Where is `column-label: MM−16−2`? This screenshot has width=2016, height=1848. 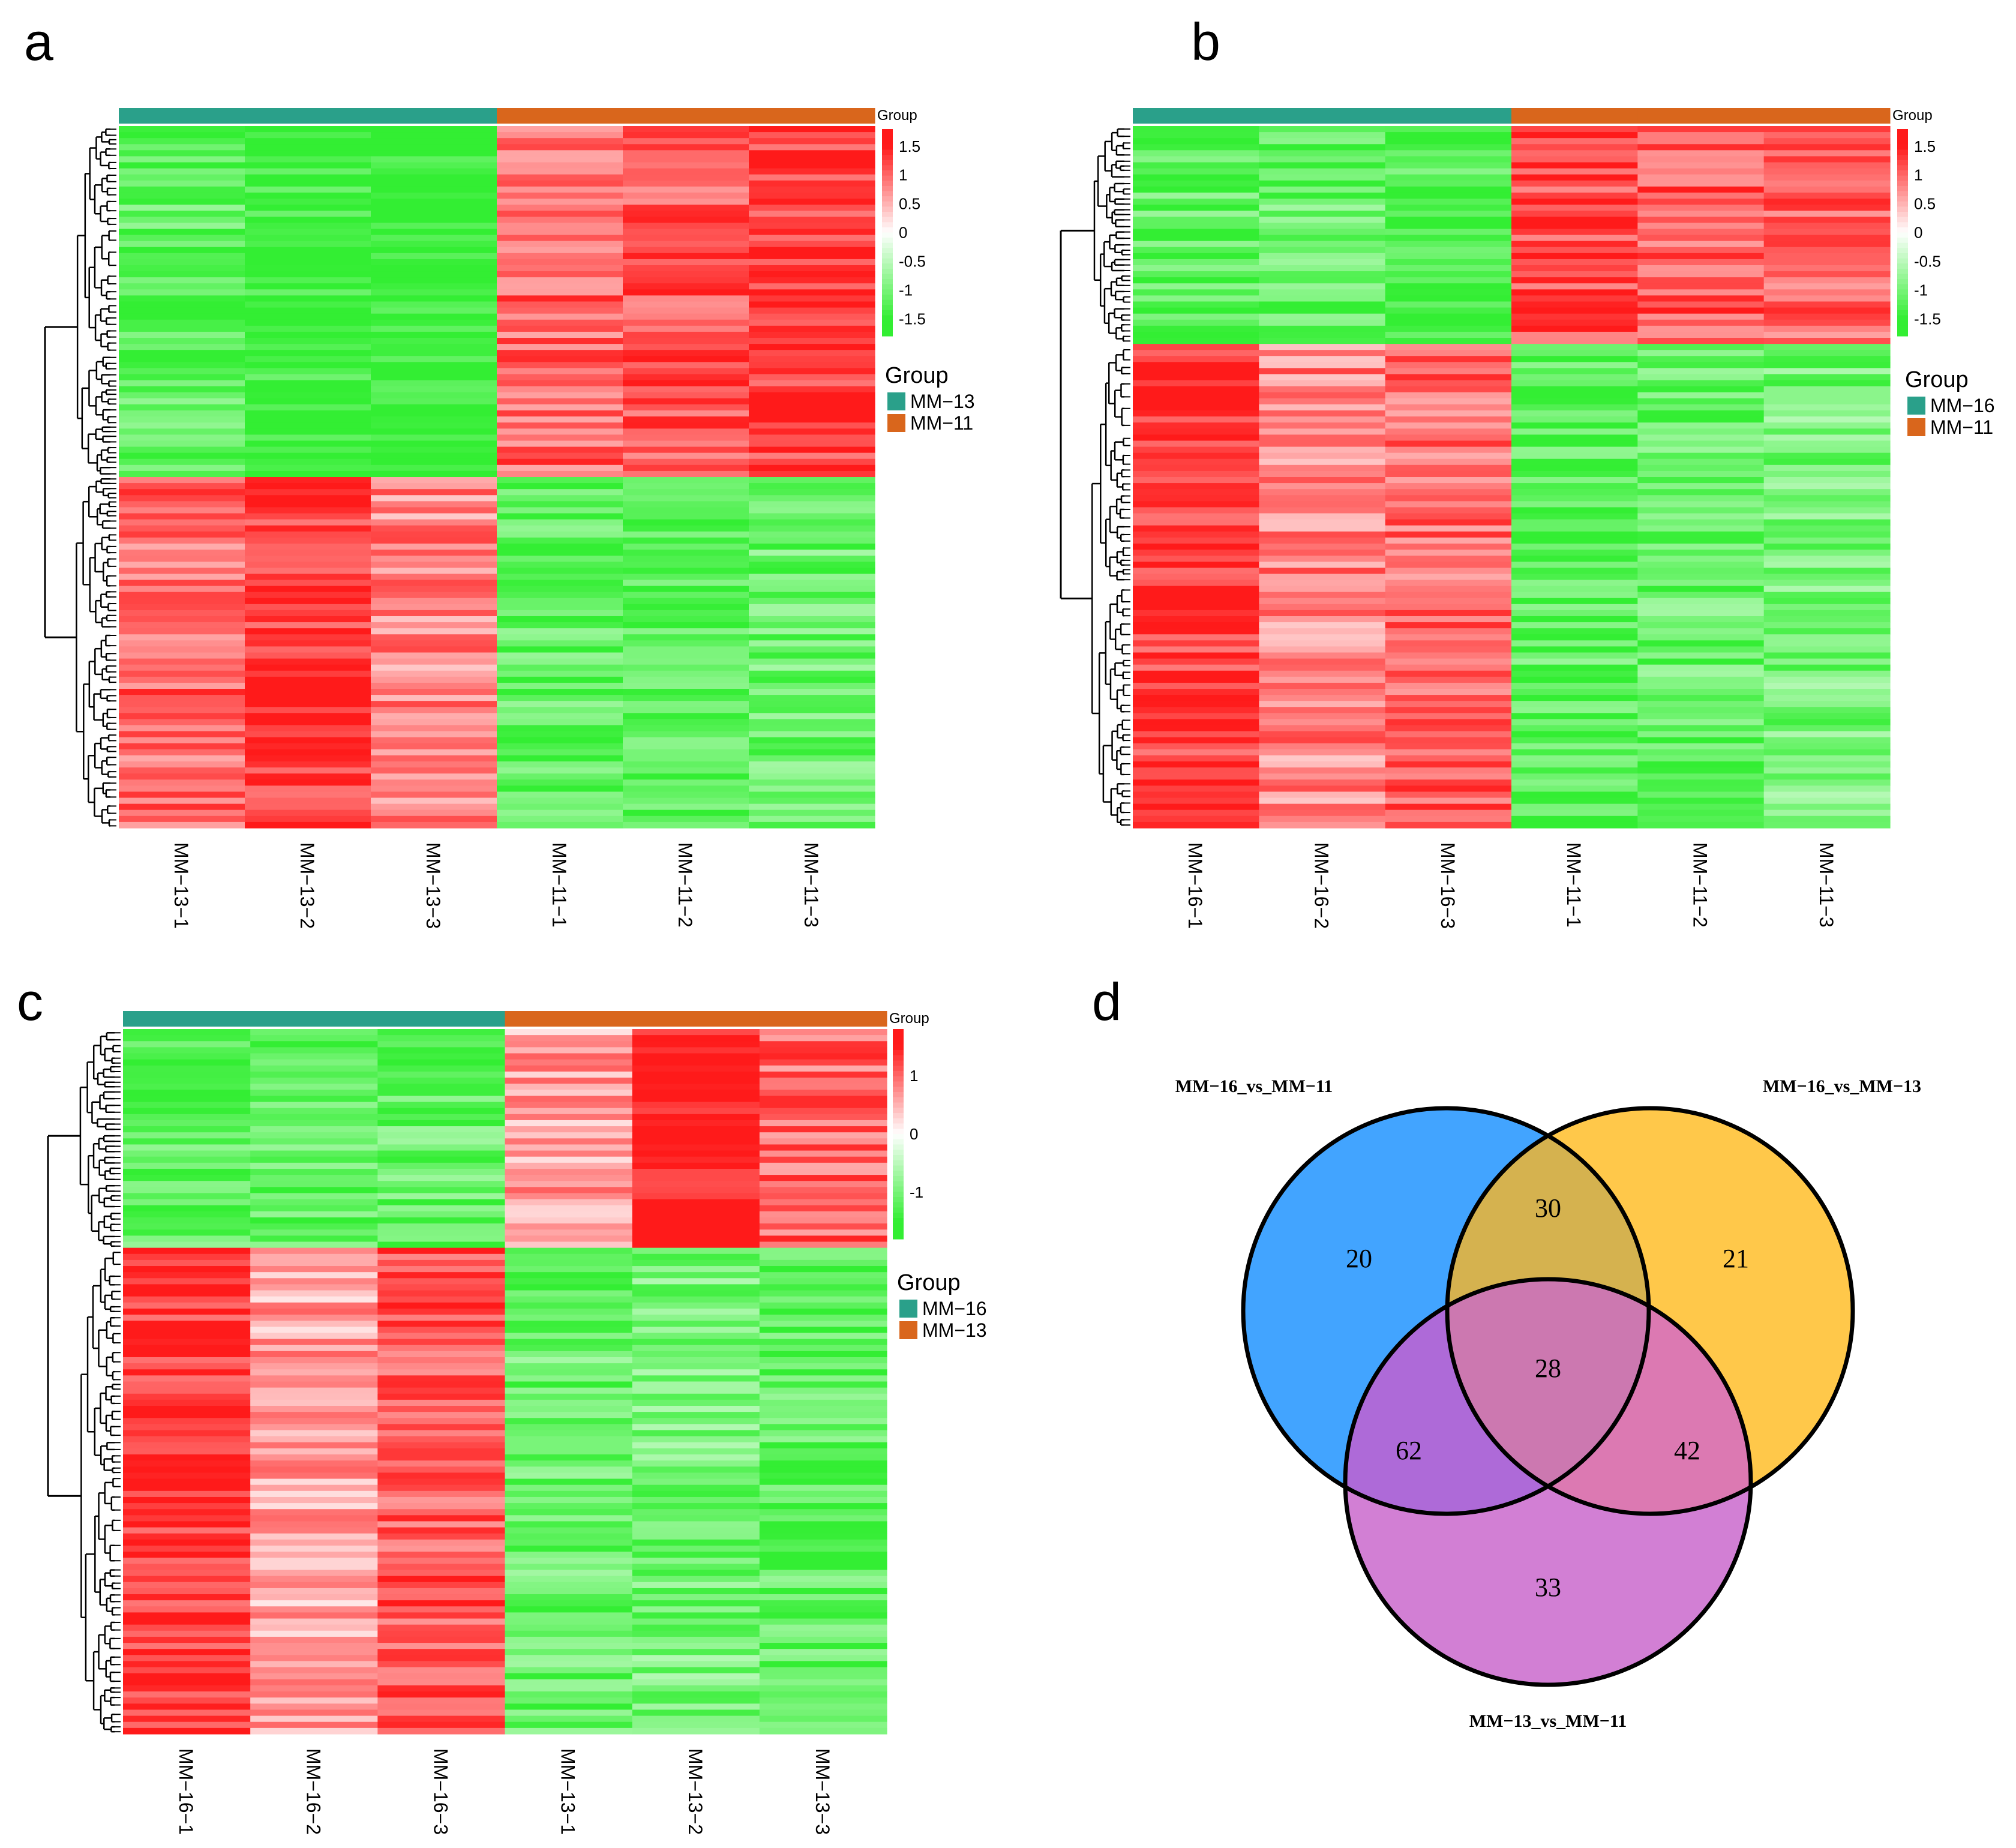 column-label: MM−16−2 is located at coordinates (1322, 886).